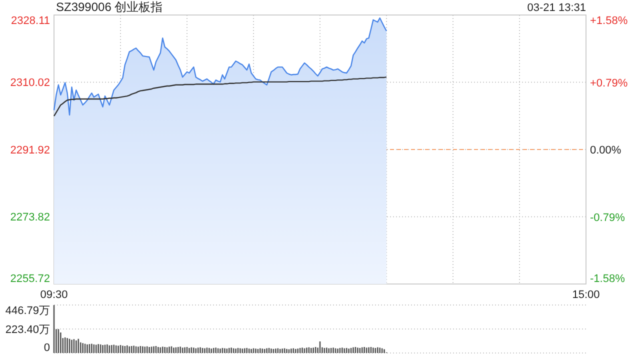 The image size is (640, 360). What do you see at coordinates (54, 295) in the screenshot?
I see `x-tick-label: 09:30` at bounding box center [54, 295].